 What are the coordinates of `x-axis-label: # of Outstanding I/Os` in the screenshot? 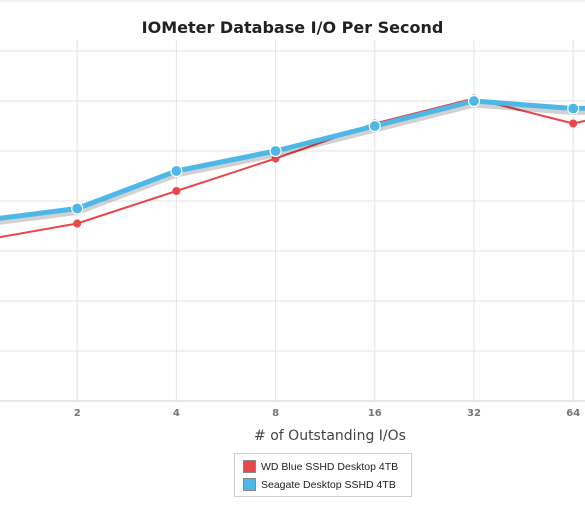 It's located at (330, 436).